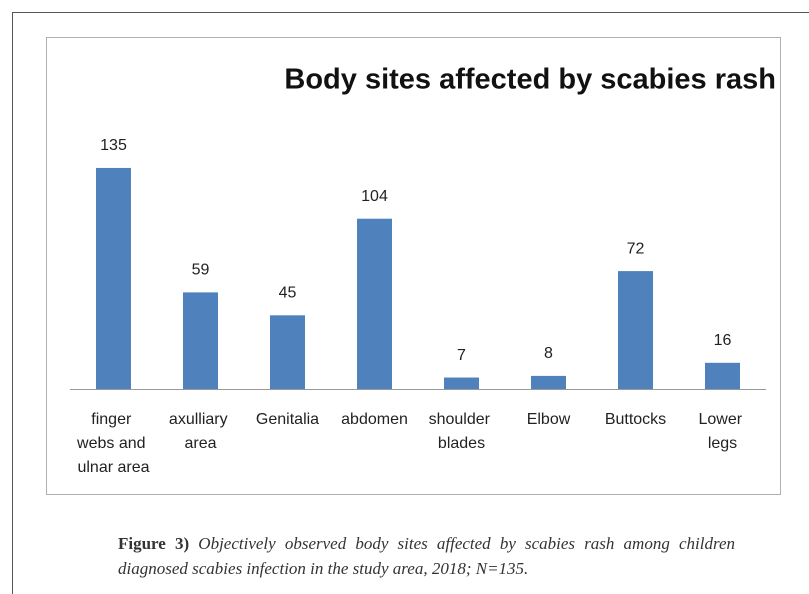  What do you see at coordinates (113, 443) in the screenshot?
I see `x-tick-label: finger webs and ulnar area` at bounding box center [113, 443].